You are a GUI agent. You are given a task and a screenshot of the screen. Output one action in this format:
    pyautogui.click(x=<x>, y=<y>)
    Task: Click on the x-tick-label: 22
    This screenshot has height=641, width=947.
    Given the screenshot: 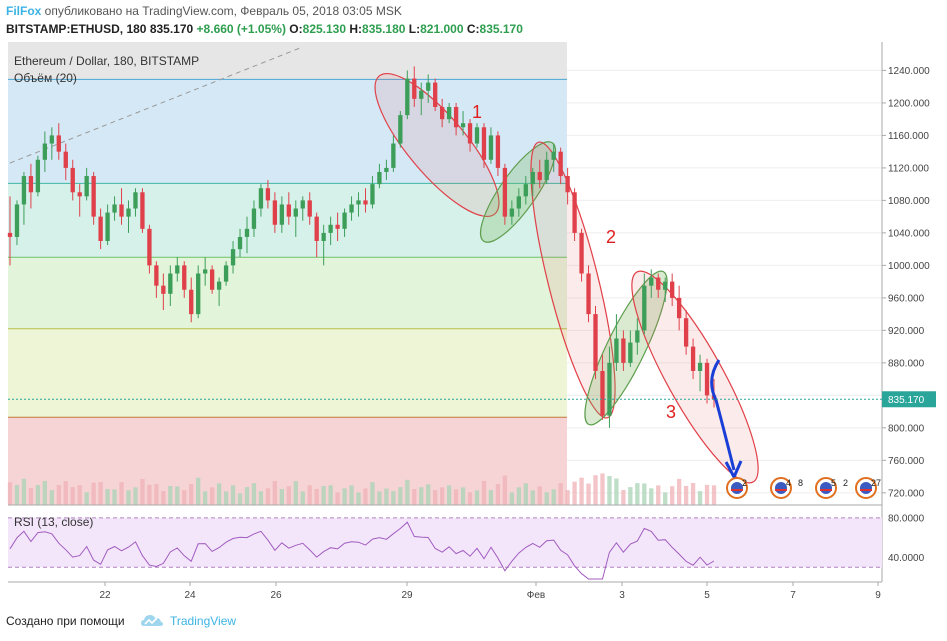 What is the action you would take?
    pyautogui.click(x=105, y=595)
    